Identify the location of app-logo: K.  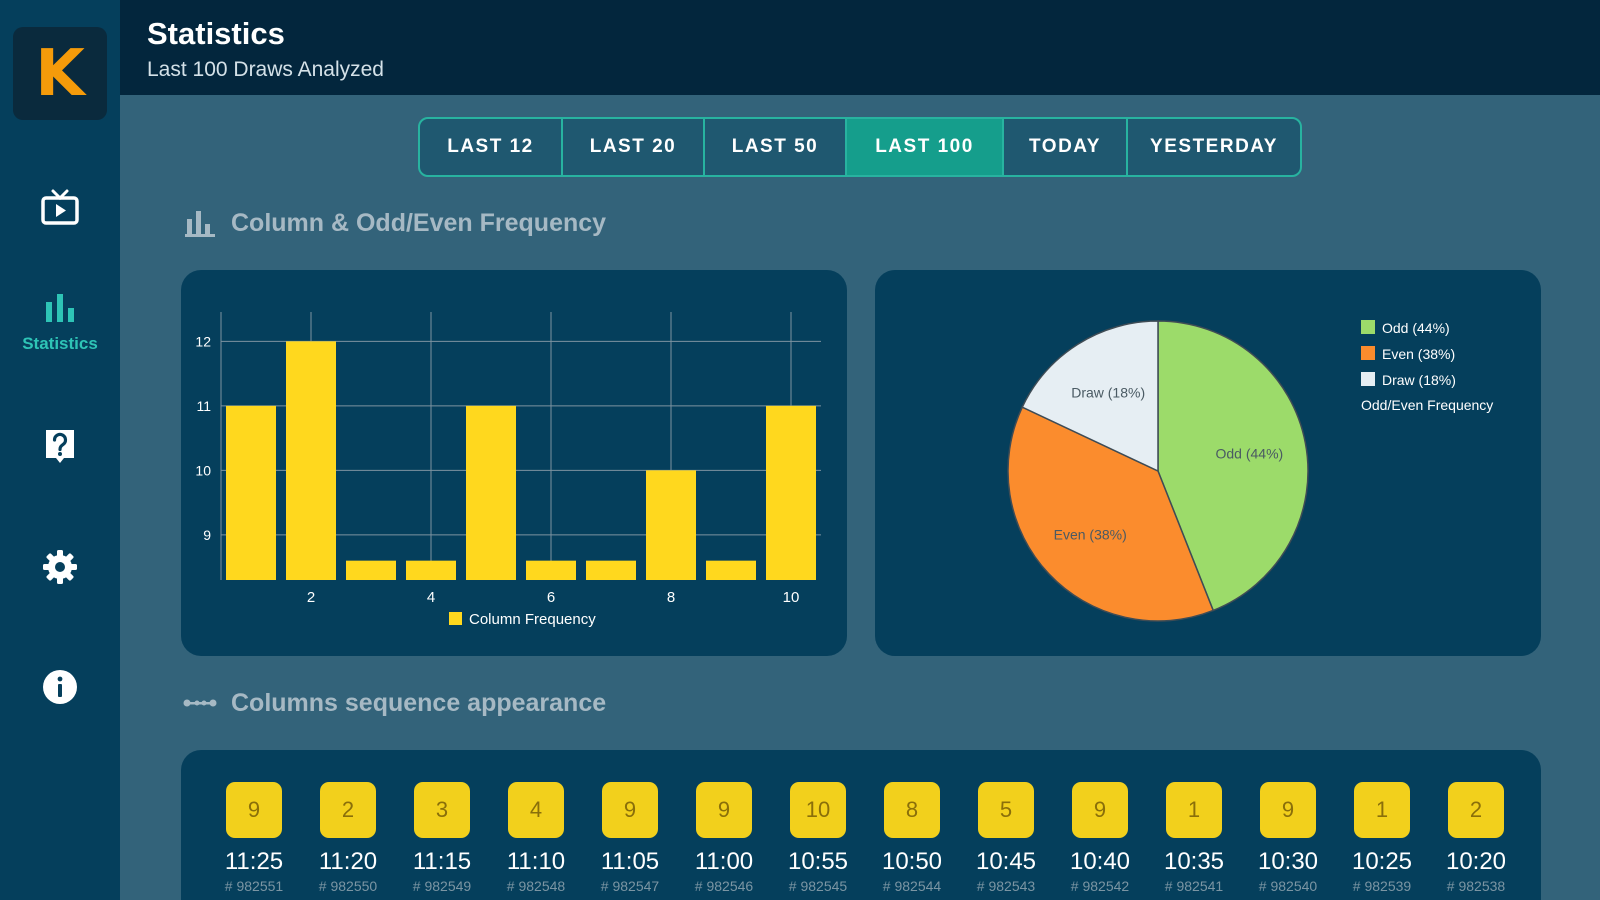
(60, 73).